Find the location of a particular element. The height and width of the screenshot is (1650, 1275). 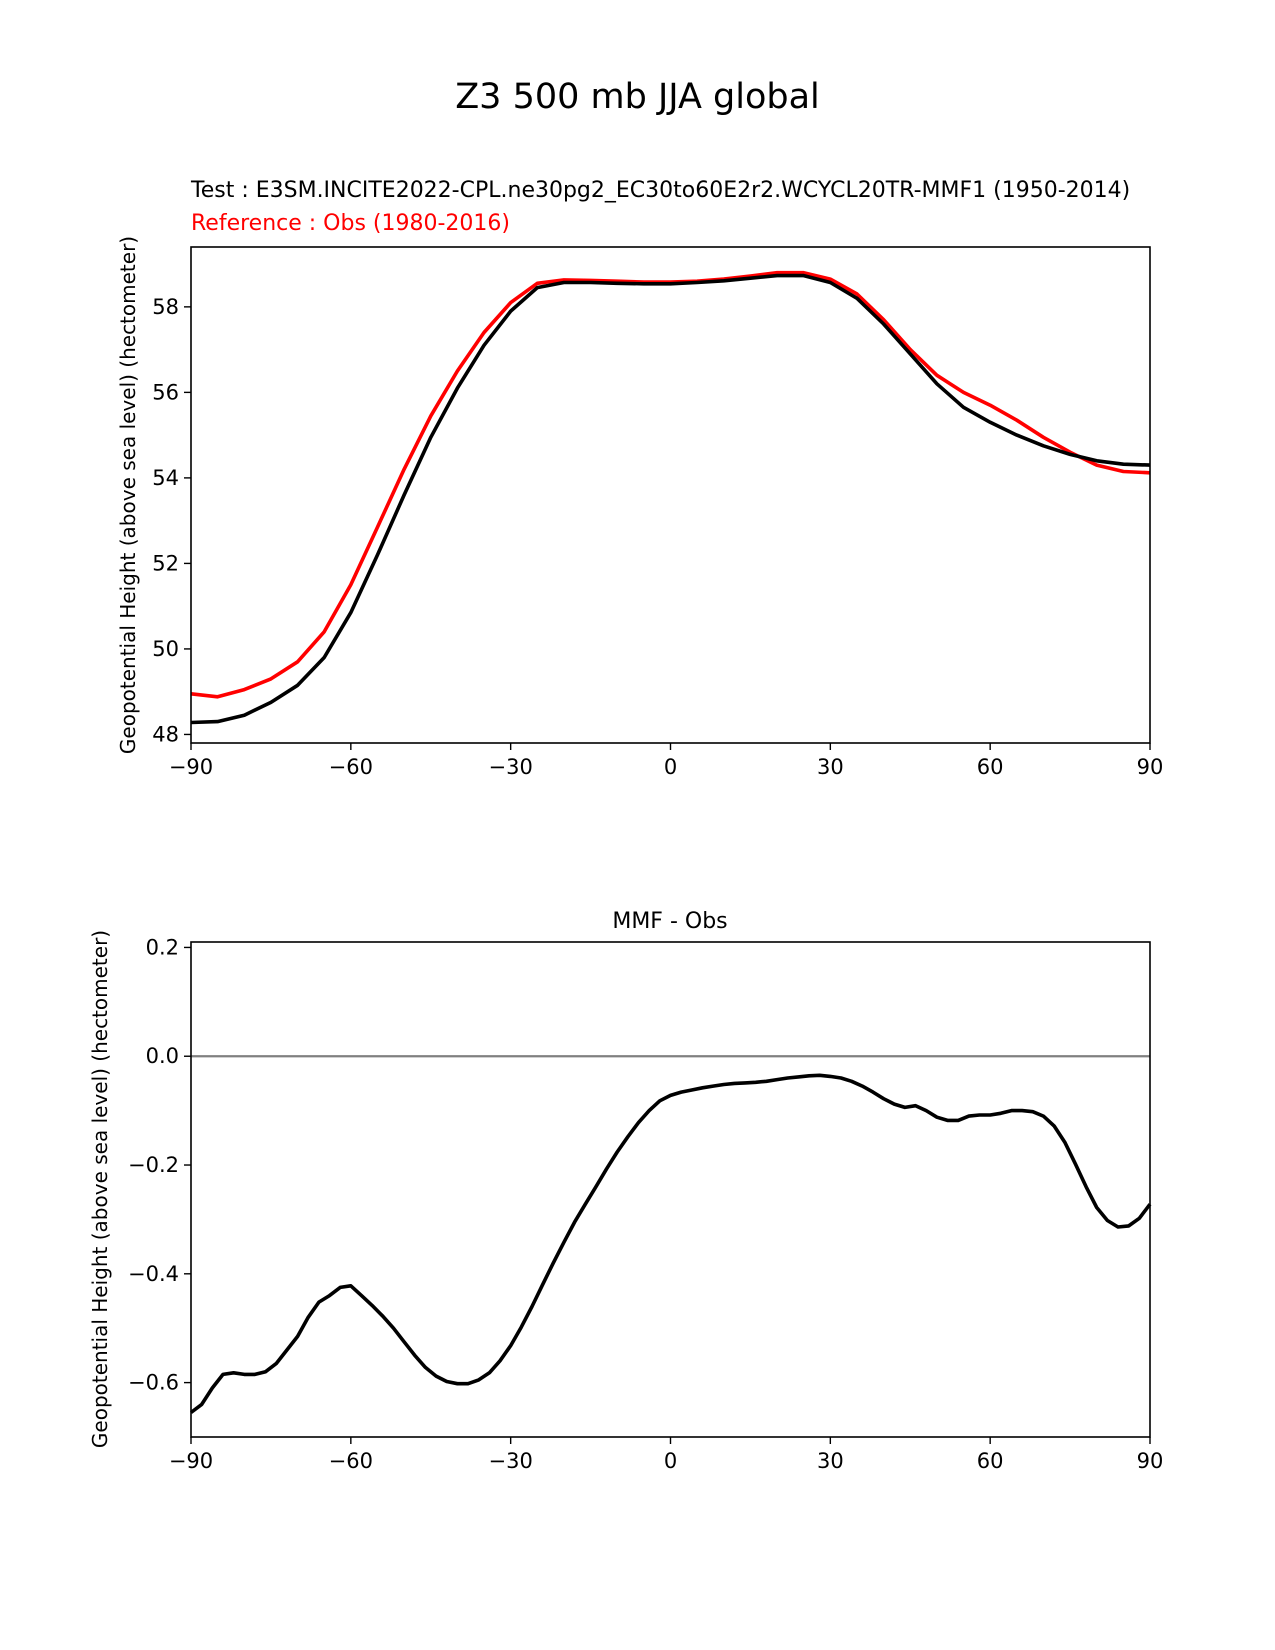

top-x-tick-label: −90 is located at coordinates (191, 767).